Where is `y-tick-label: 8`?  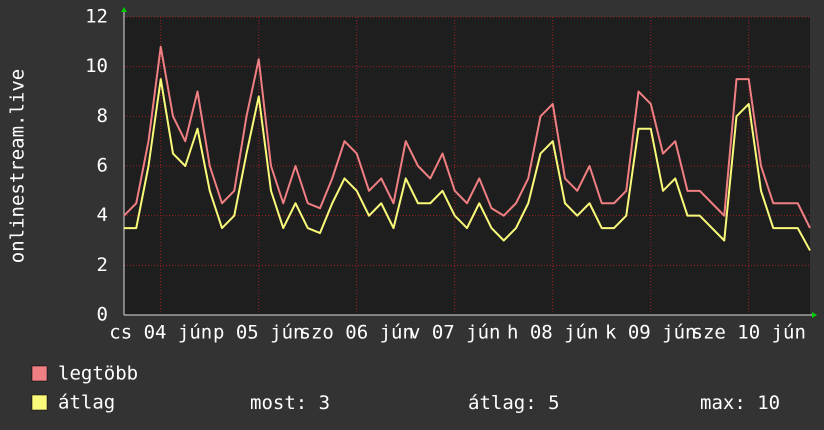 y-tick-label: 8 is located at coordinates (102, 116).